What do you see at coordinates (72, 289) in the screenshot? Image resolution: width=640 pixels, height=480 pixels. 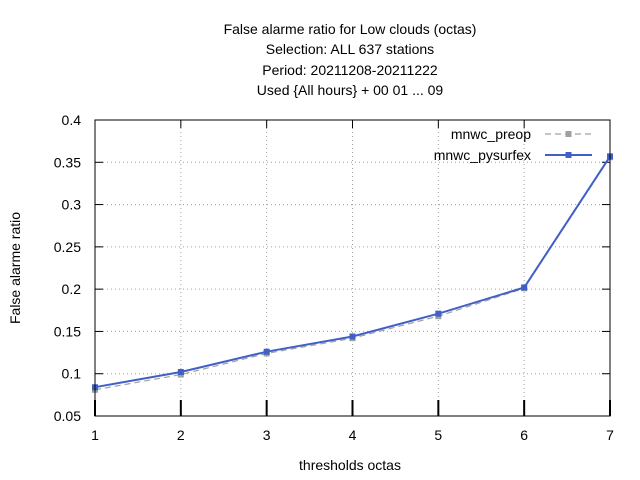 I see `y-tick-label: 0.2` at bounding box center [72, 289].